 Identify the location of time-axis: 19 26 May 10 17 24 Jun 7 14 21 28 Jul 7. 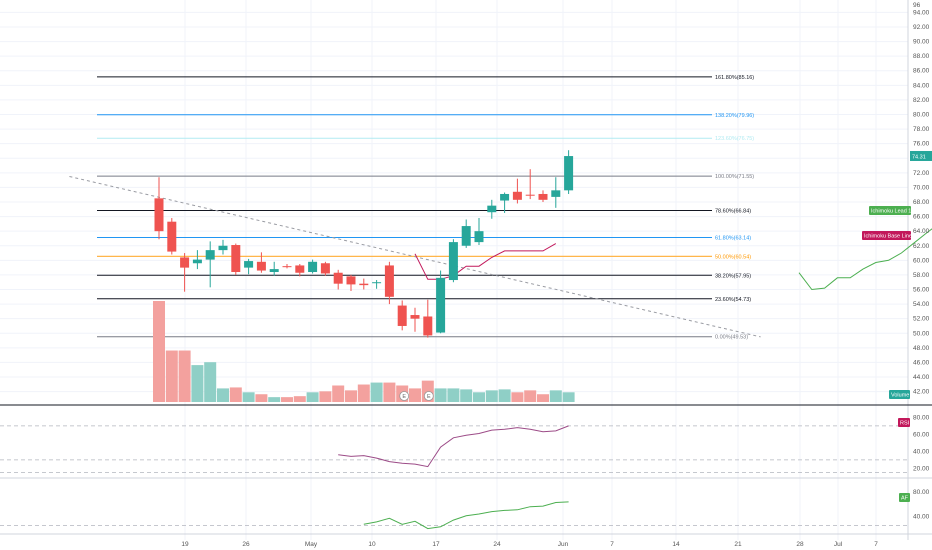
(529, 544).